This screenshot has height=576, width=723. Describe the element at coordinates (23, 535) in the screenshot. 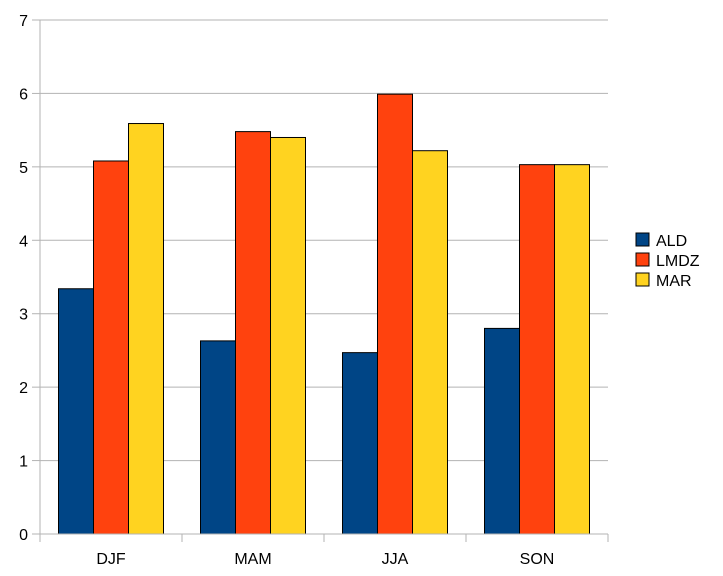

I see `y-tick-label: 0` at that location.